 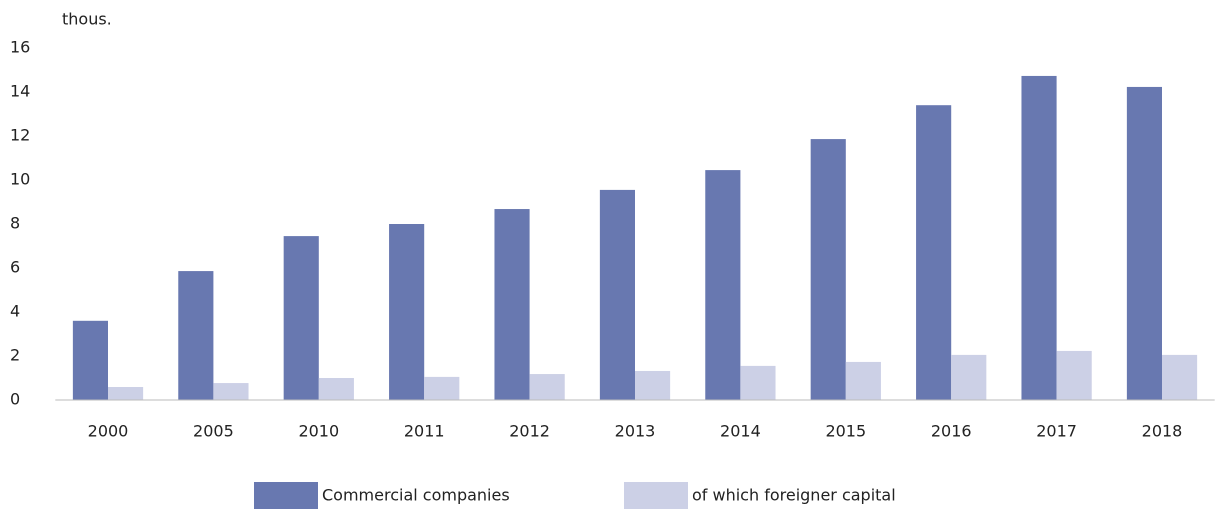 I want to click on legend-label: of which foreigner capital, so click(x=794, y=495).